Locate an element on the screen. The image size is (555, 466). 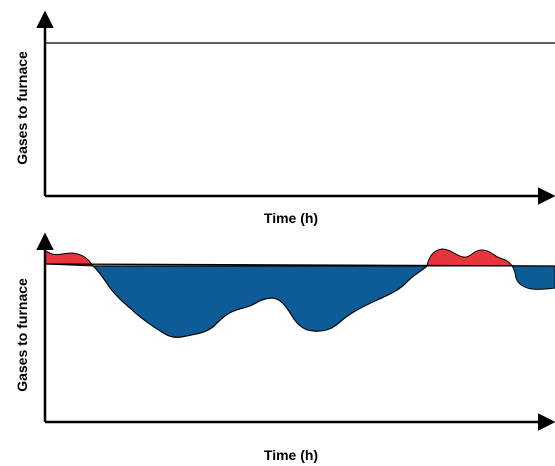
demand-level-line is located at coordinates (299, 265).